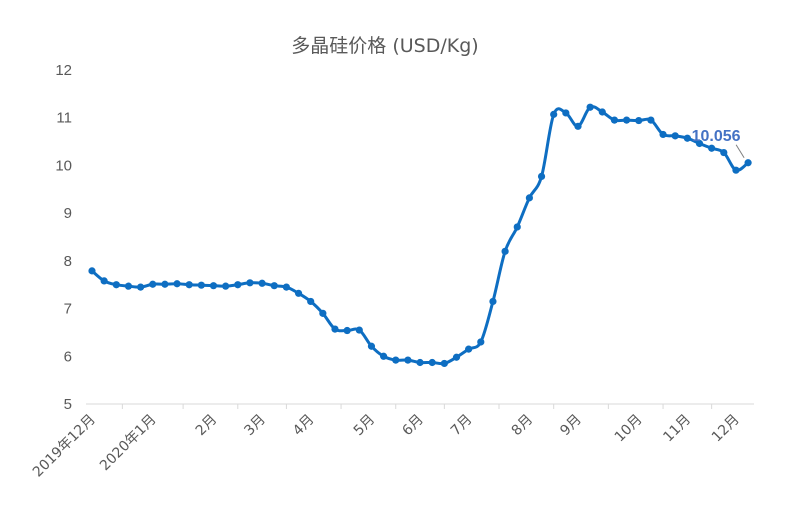  I want to click on x-tick-label: 2月, so click(207, 426).